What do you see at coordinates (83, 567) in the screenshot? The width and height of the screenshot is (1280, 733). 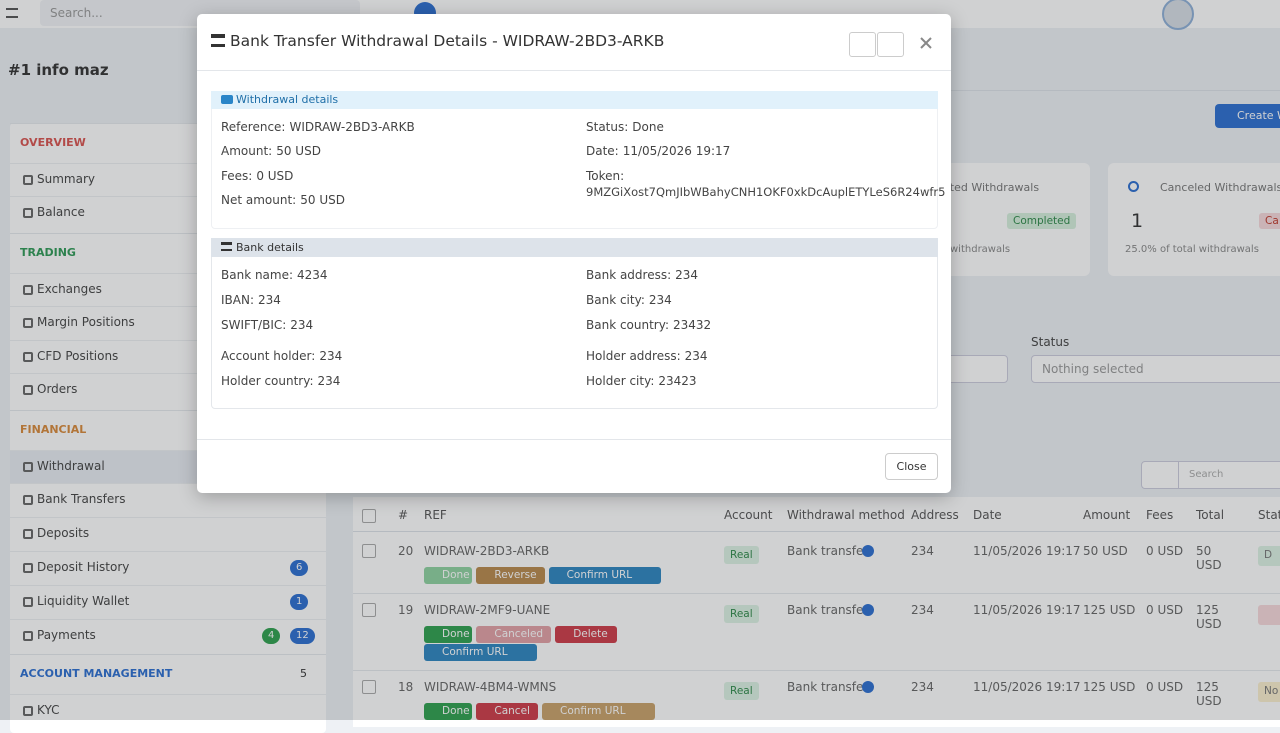 I see `sidebar-item: Deposit History` at bounding box center [83, 567].